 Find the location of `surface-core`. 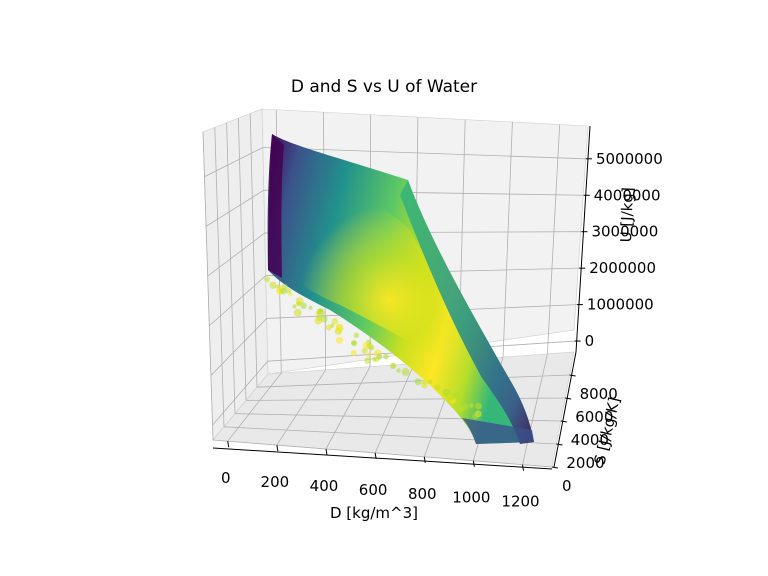

surface-core is located at coordinates (380, 275).